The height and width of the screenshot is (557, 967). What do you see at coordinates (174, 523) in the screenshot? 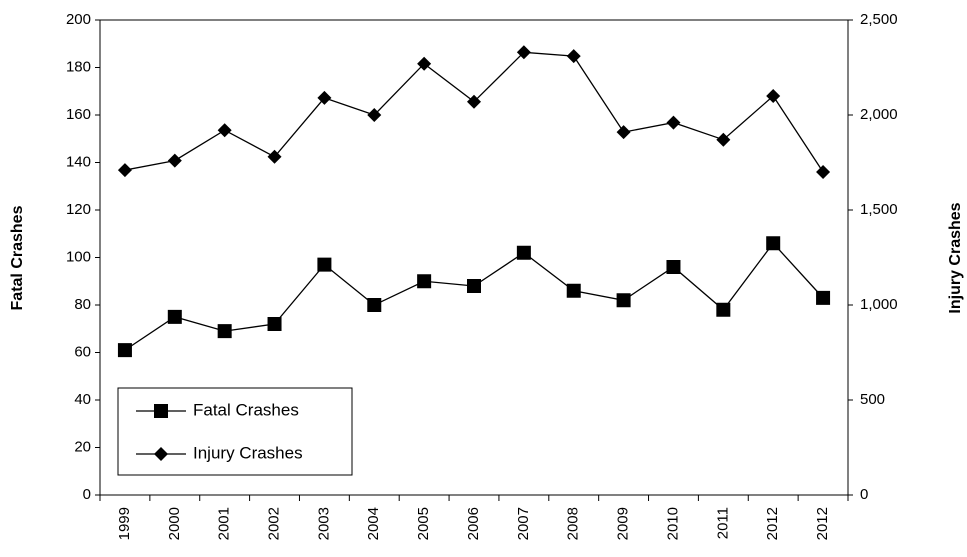
I see `x-tick-label: 2000` at bounding box center [174, 523].